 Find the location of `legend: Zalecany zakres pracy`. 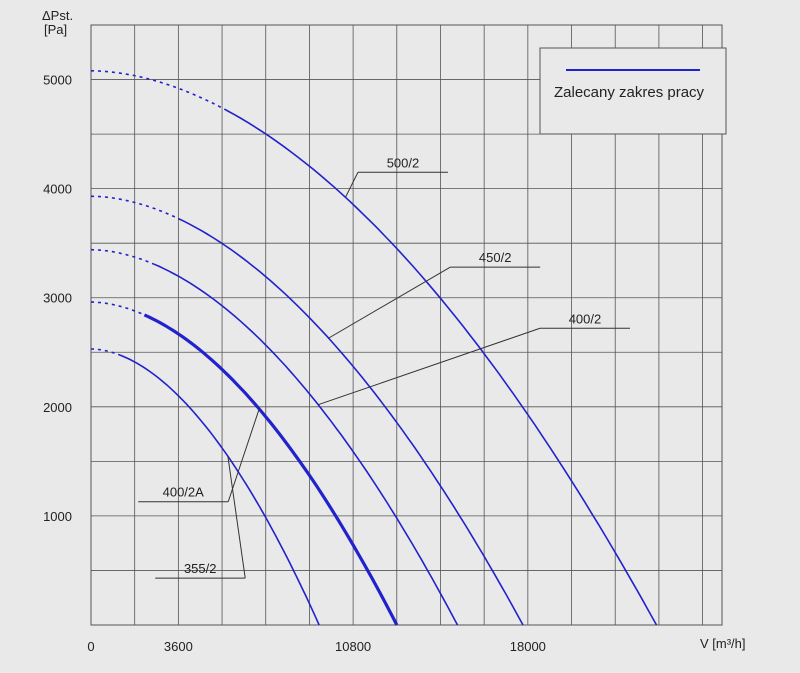

legend: Zalecany zakres pracy is located at coordinates (633, 91).